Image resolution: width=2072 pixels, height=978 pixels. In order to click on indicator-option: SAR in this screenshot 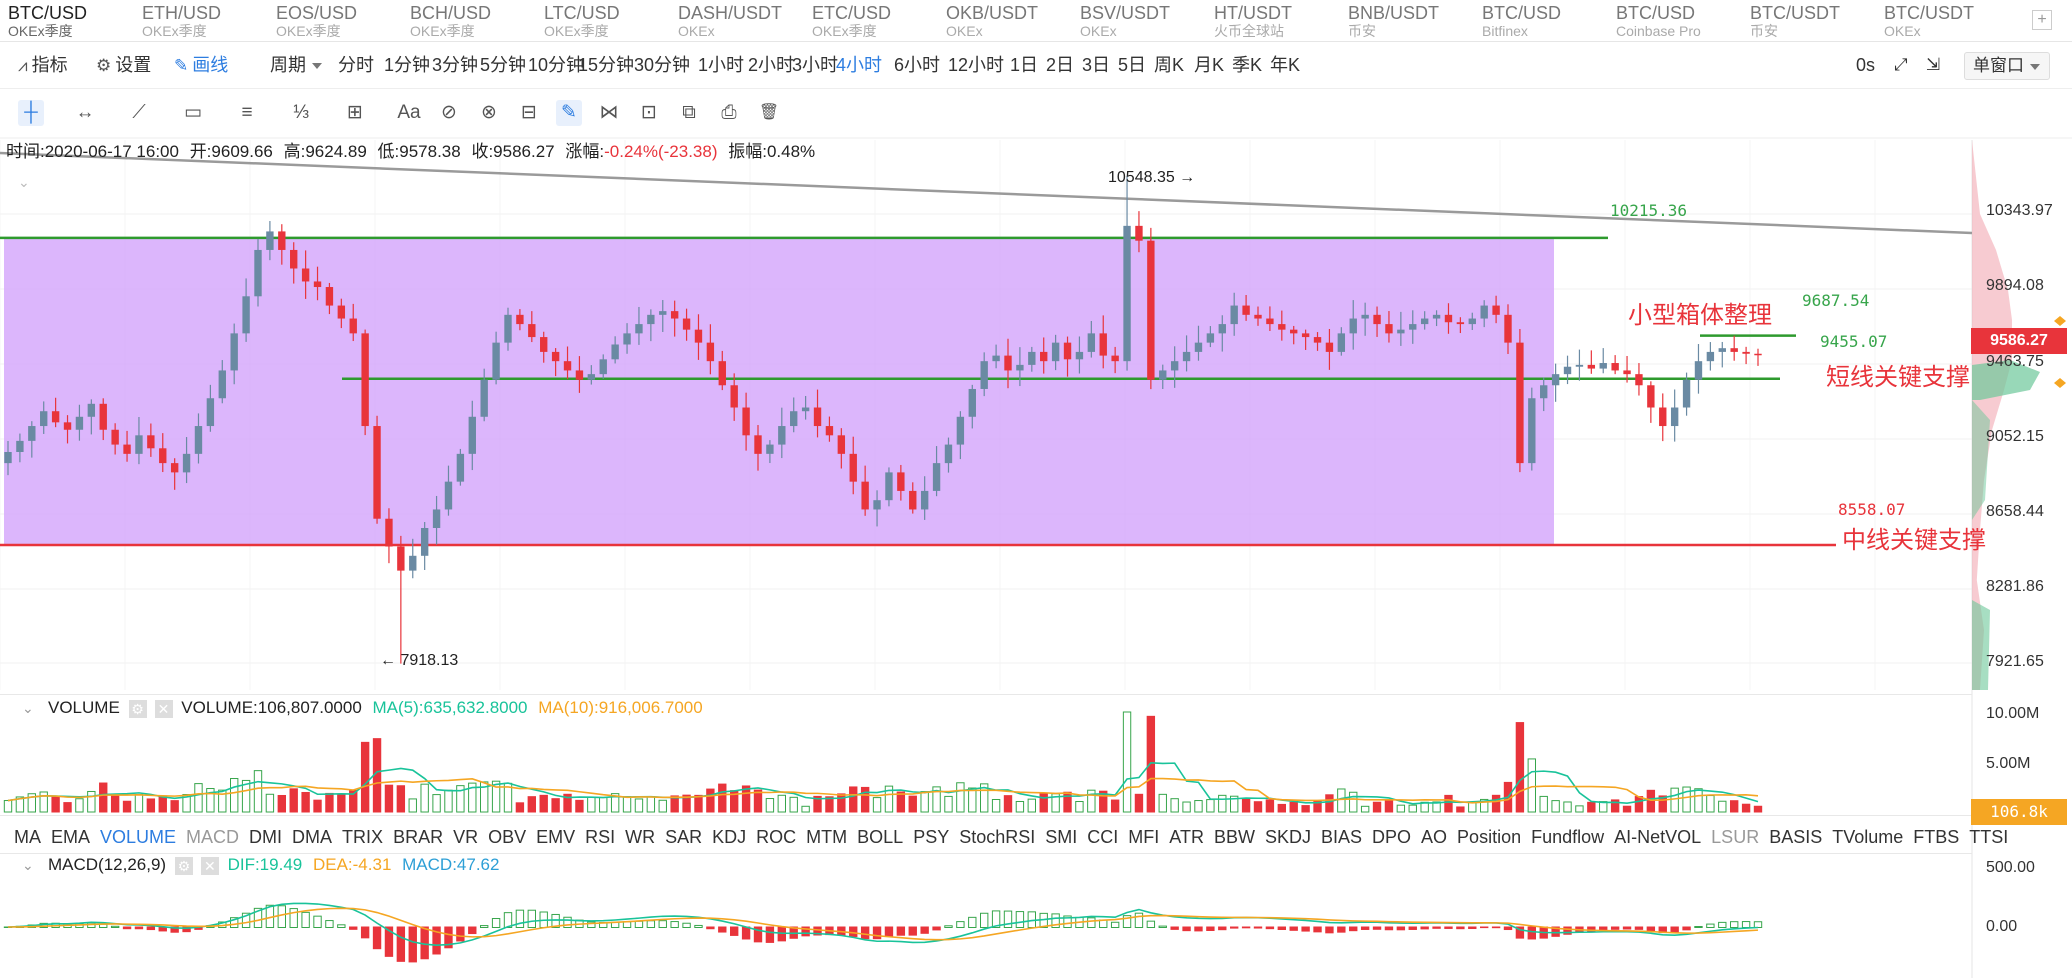, I will do `click(684, 837)`.